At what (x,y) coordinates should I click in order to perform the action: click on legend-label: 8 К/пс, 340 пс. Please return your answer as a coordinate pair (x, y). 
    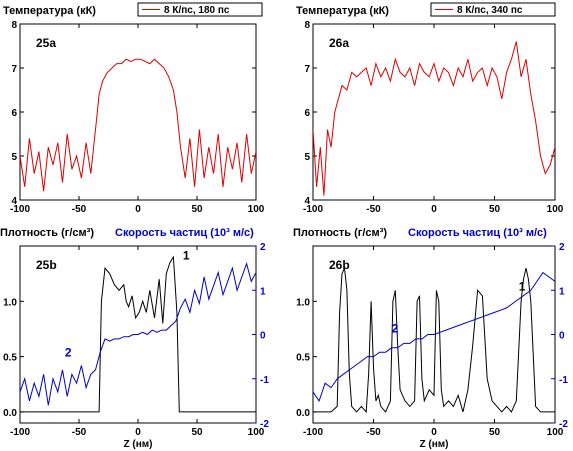
    Looking at the image, I should click on (490, 10).